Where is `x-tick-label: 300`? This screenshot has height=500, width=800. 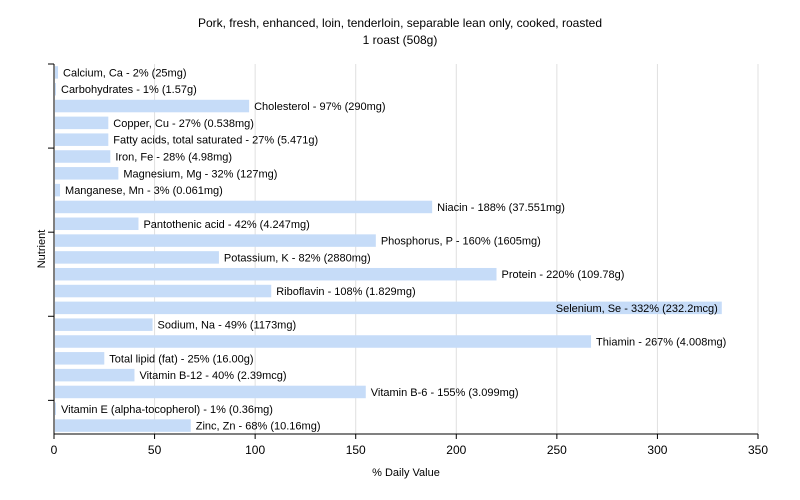 x-tick-label: 300 is located at coordinates (657, 450).